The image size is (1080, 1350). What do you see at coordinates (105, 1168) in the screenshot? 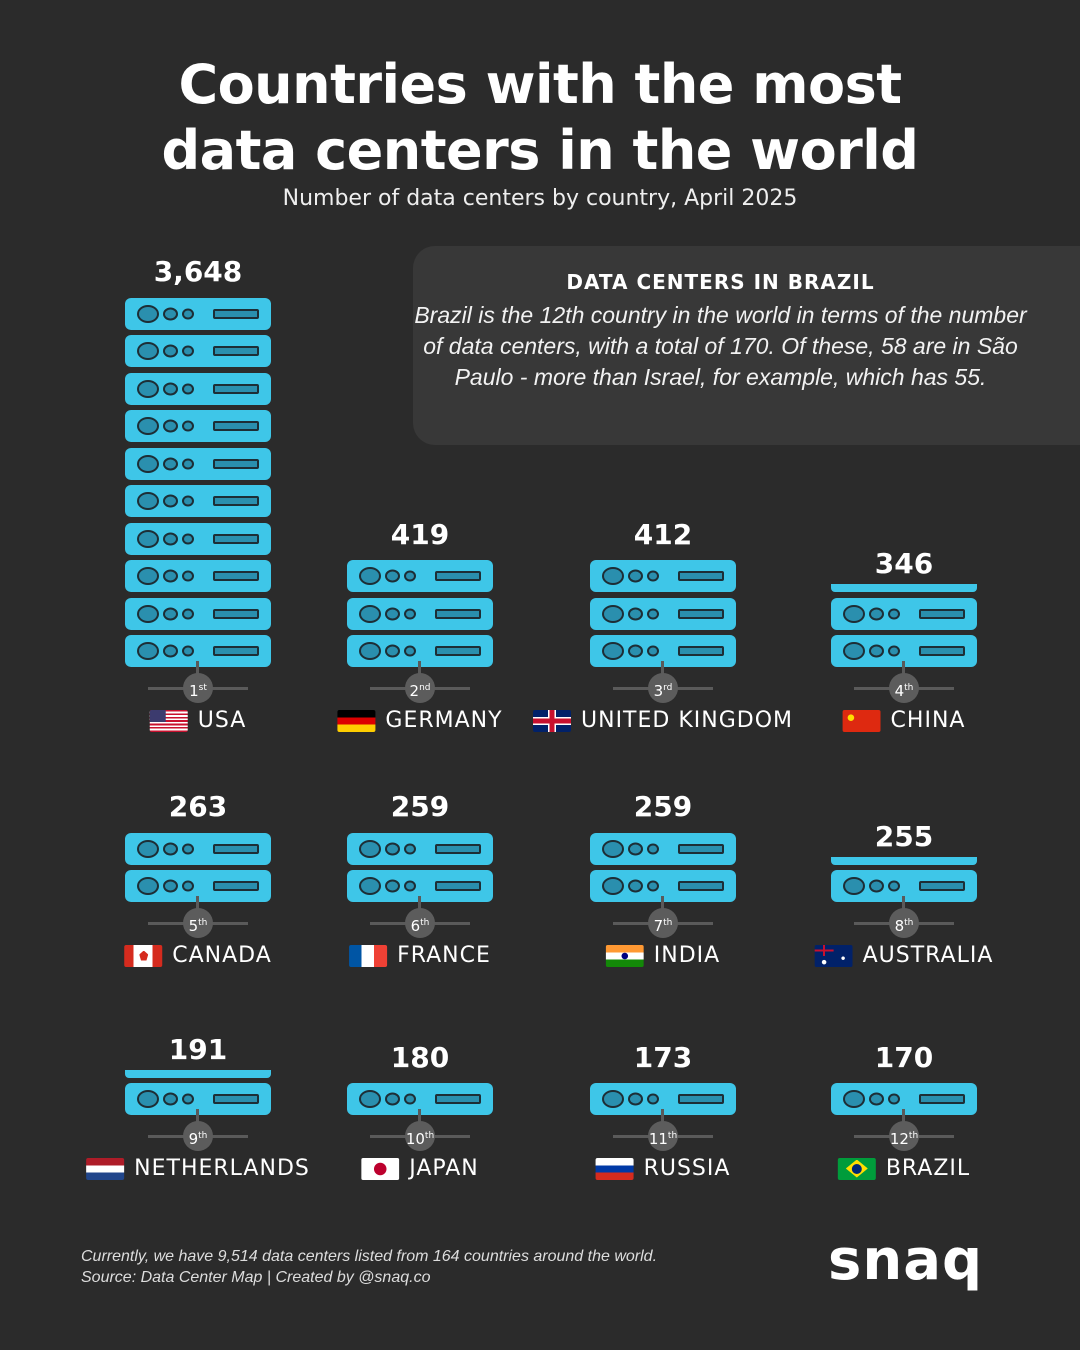
I see `flag-nl-icon` at bounding box center [105, 1168].